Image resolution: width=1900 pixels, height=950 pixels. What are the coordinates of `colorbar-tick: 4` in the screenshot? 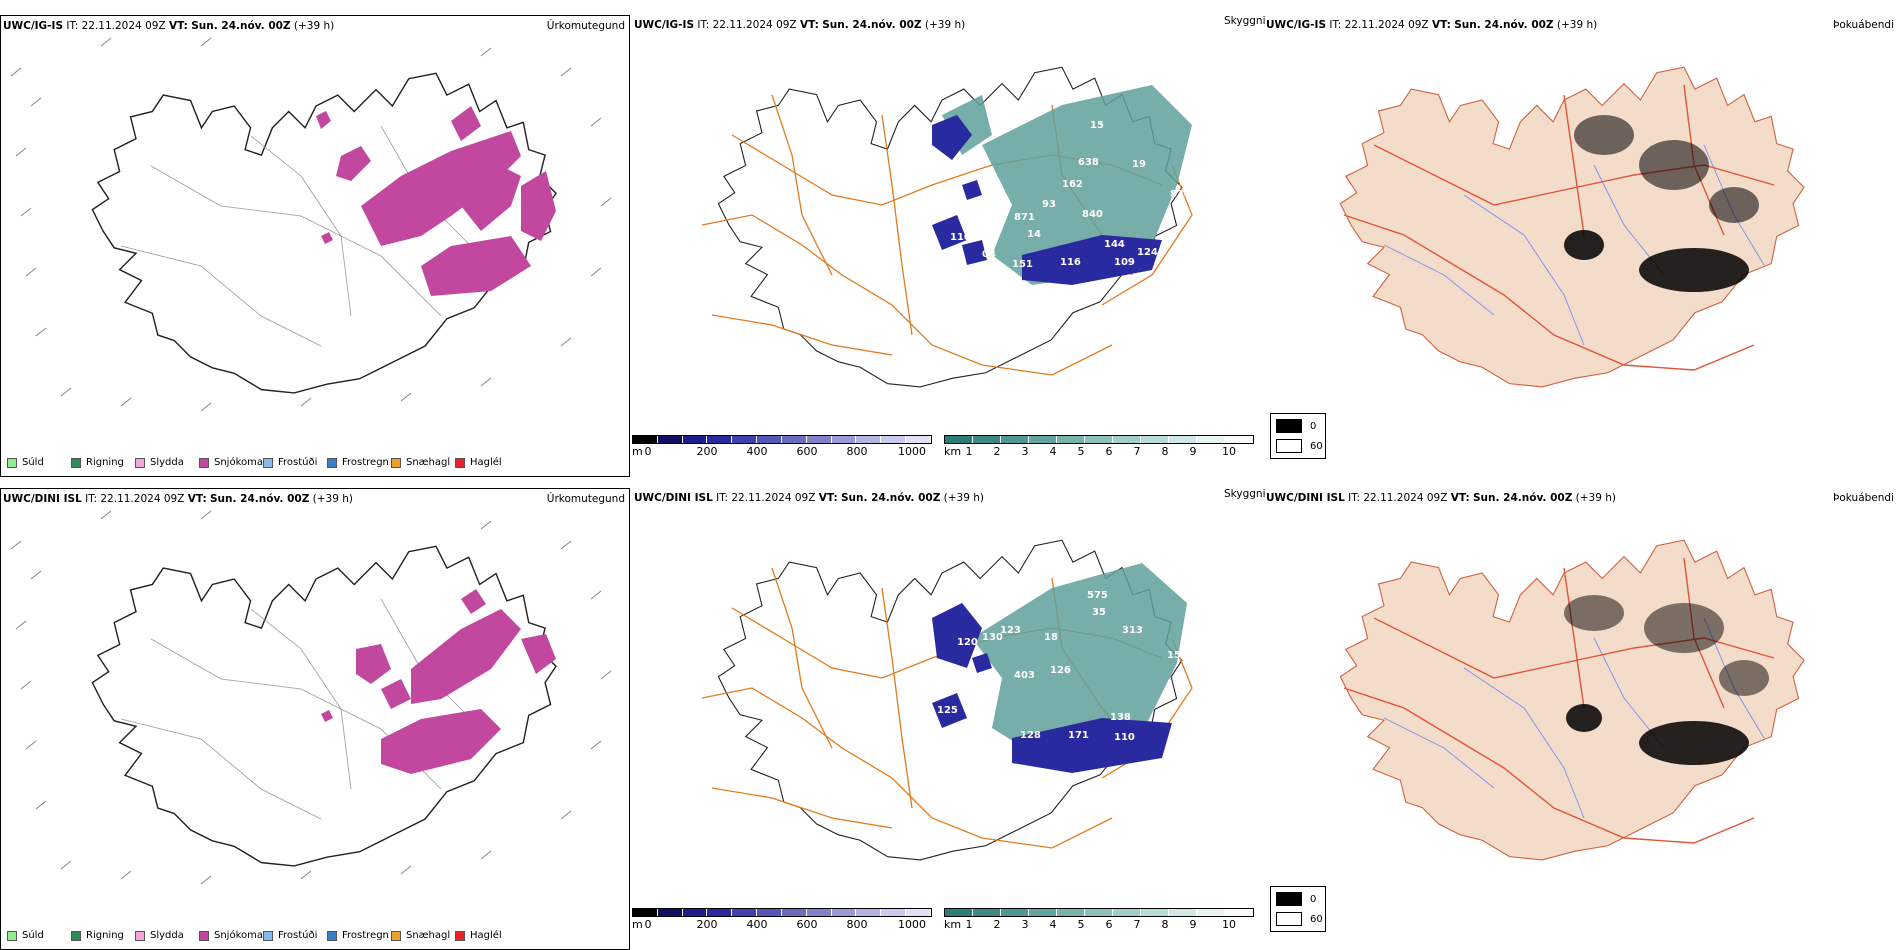 It's located at (1053, 451).